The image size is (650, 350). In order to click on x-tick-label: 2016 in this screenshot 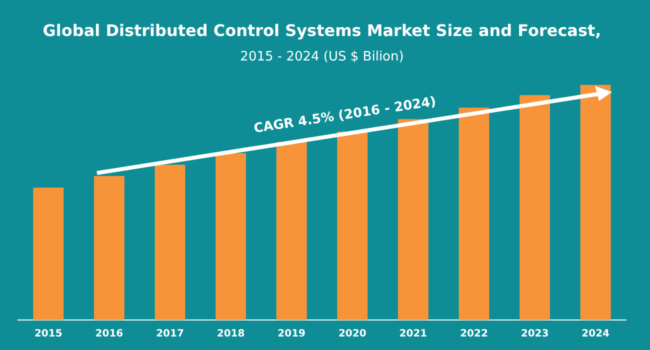, I will do `click(109, 334)`.